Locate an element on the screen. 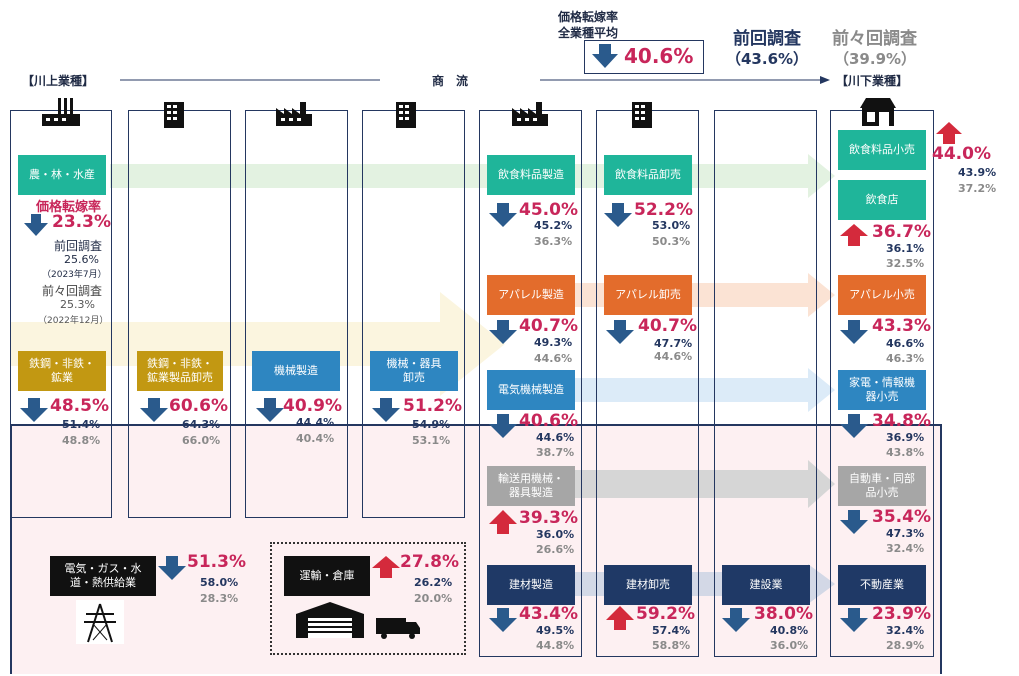 This screenshot has height=676, width=1019. food-wholesale-prev2: 50.3% is located at coordinates (671, 241).